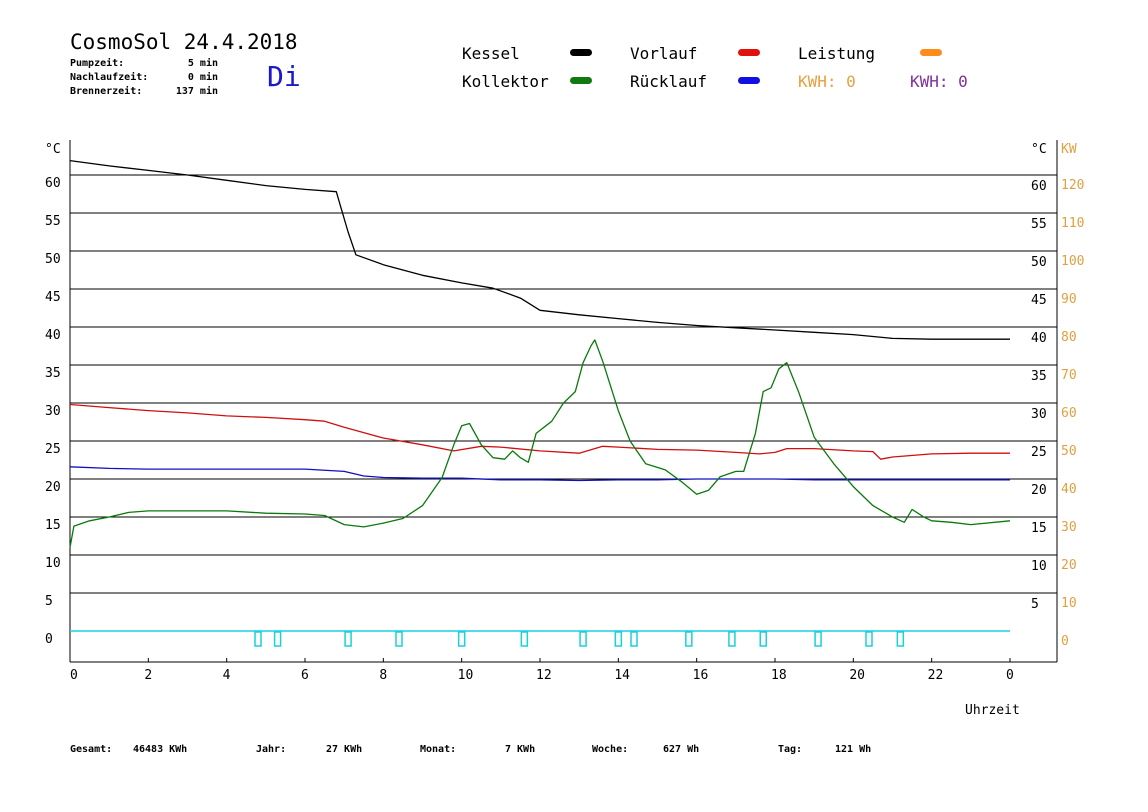  Describe the element at coordinates (227, 675) in the screenshot. I see `x-tick-label: 4` at that location.